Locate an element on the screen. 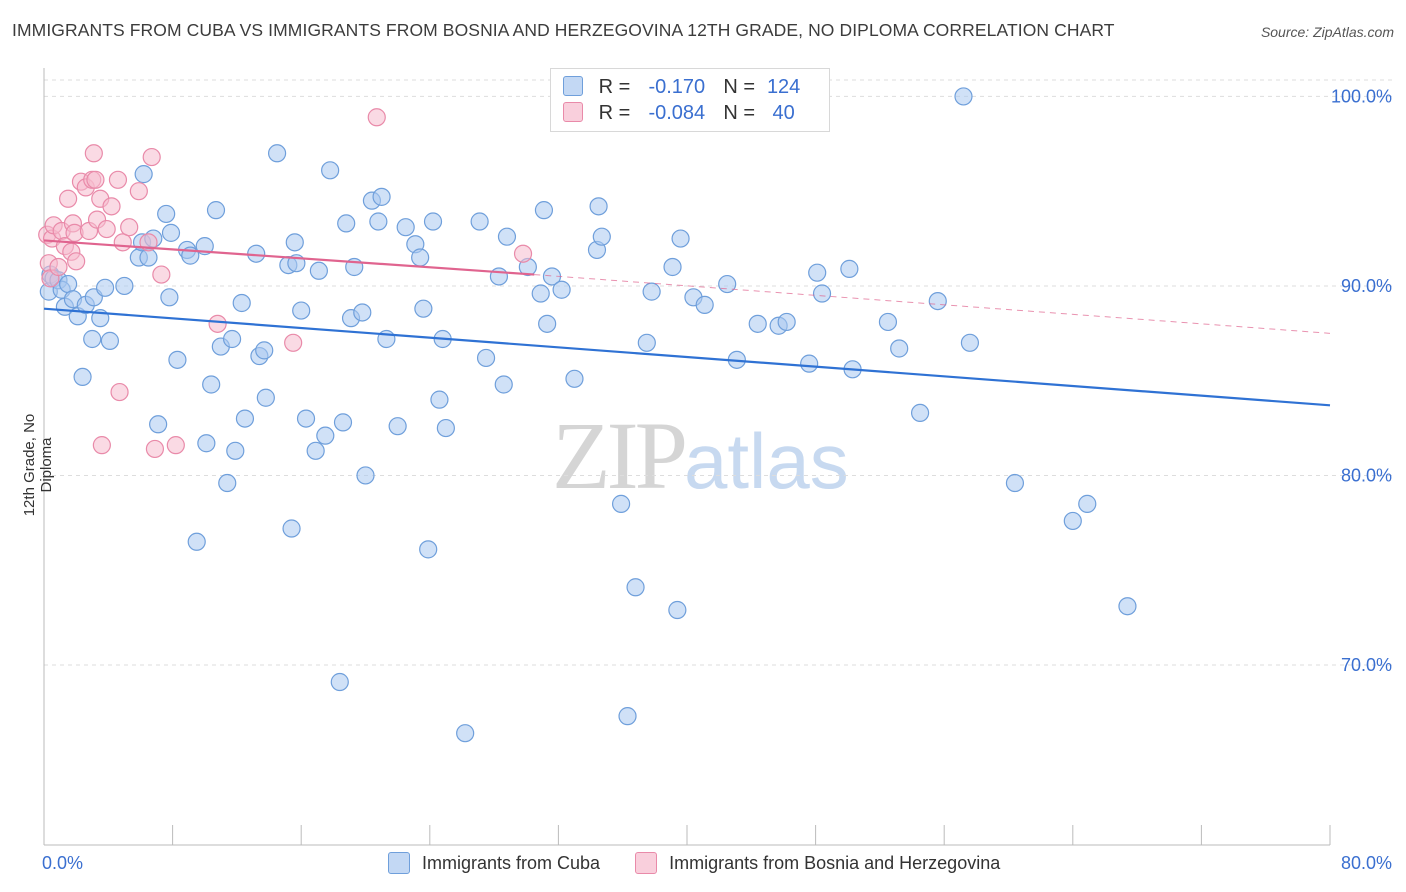 This screenshot has height=892, width=1406. bosnia-trend-line is located at coordinates (289, 257).